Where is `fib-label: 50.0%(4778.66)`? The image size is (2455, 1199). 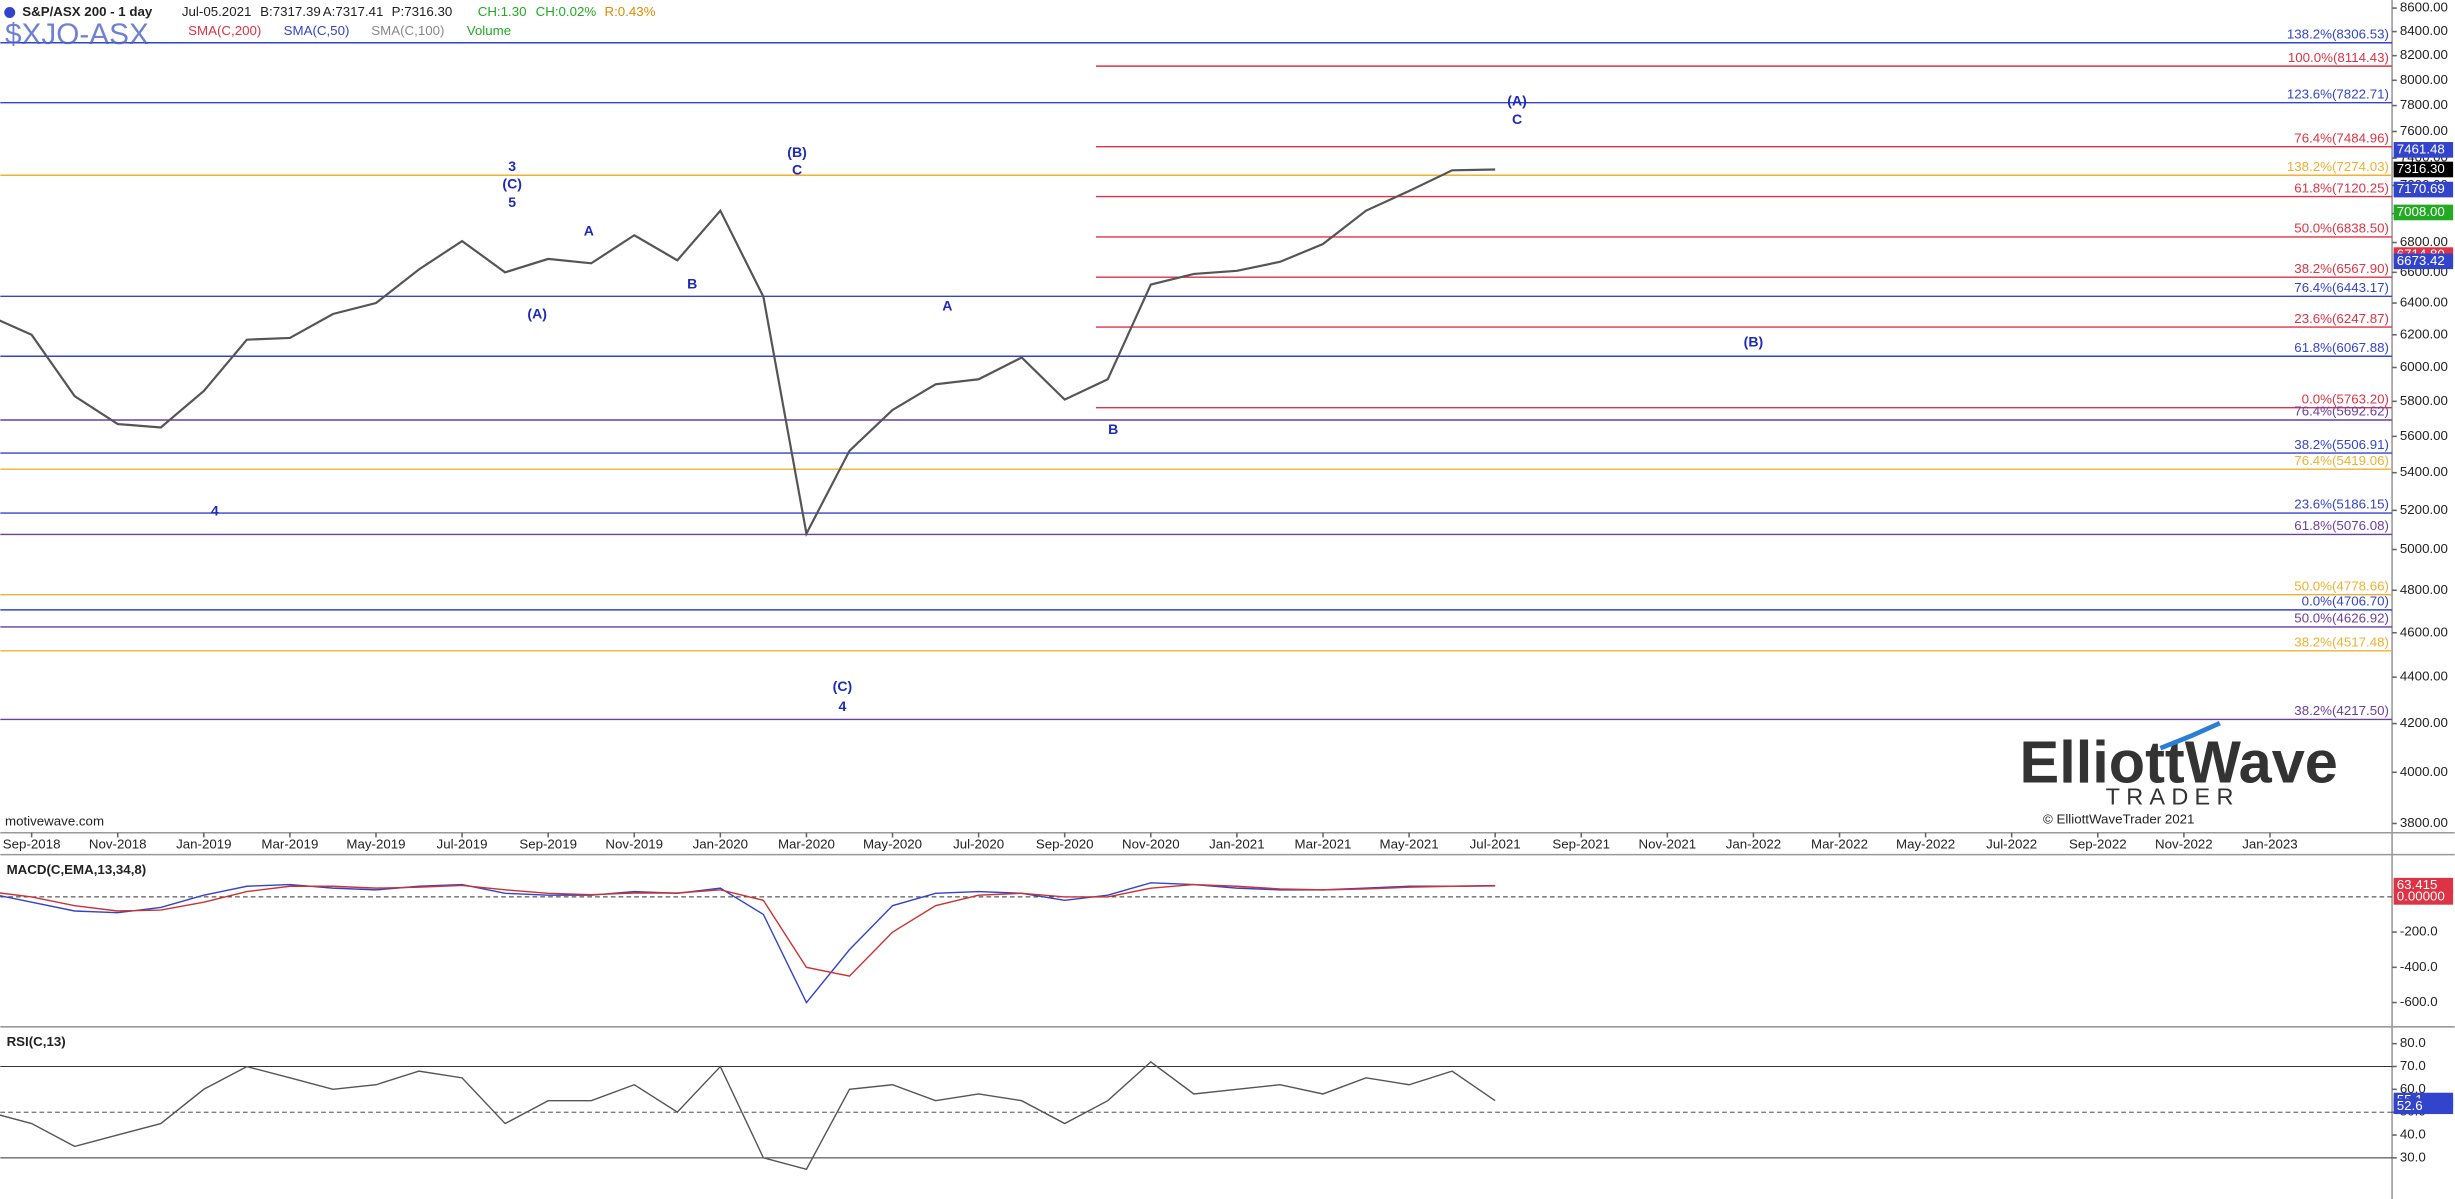
fib-label: 50.0%(4778.66) is located at coordinates (2341, 585).